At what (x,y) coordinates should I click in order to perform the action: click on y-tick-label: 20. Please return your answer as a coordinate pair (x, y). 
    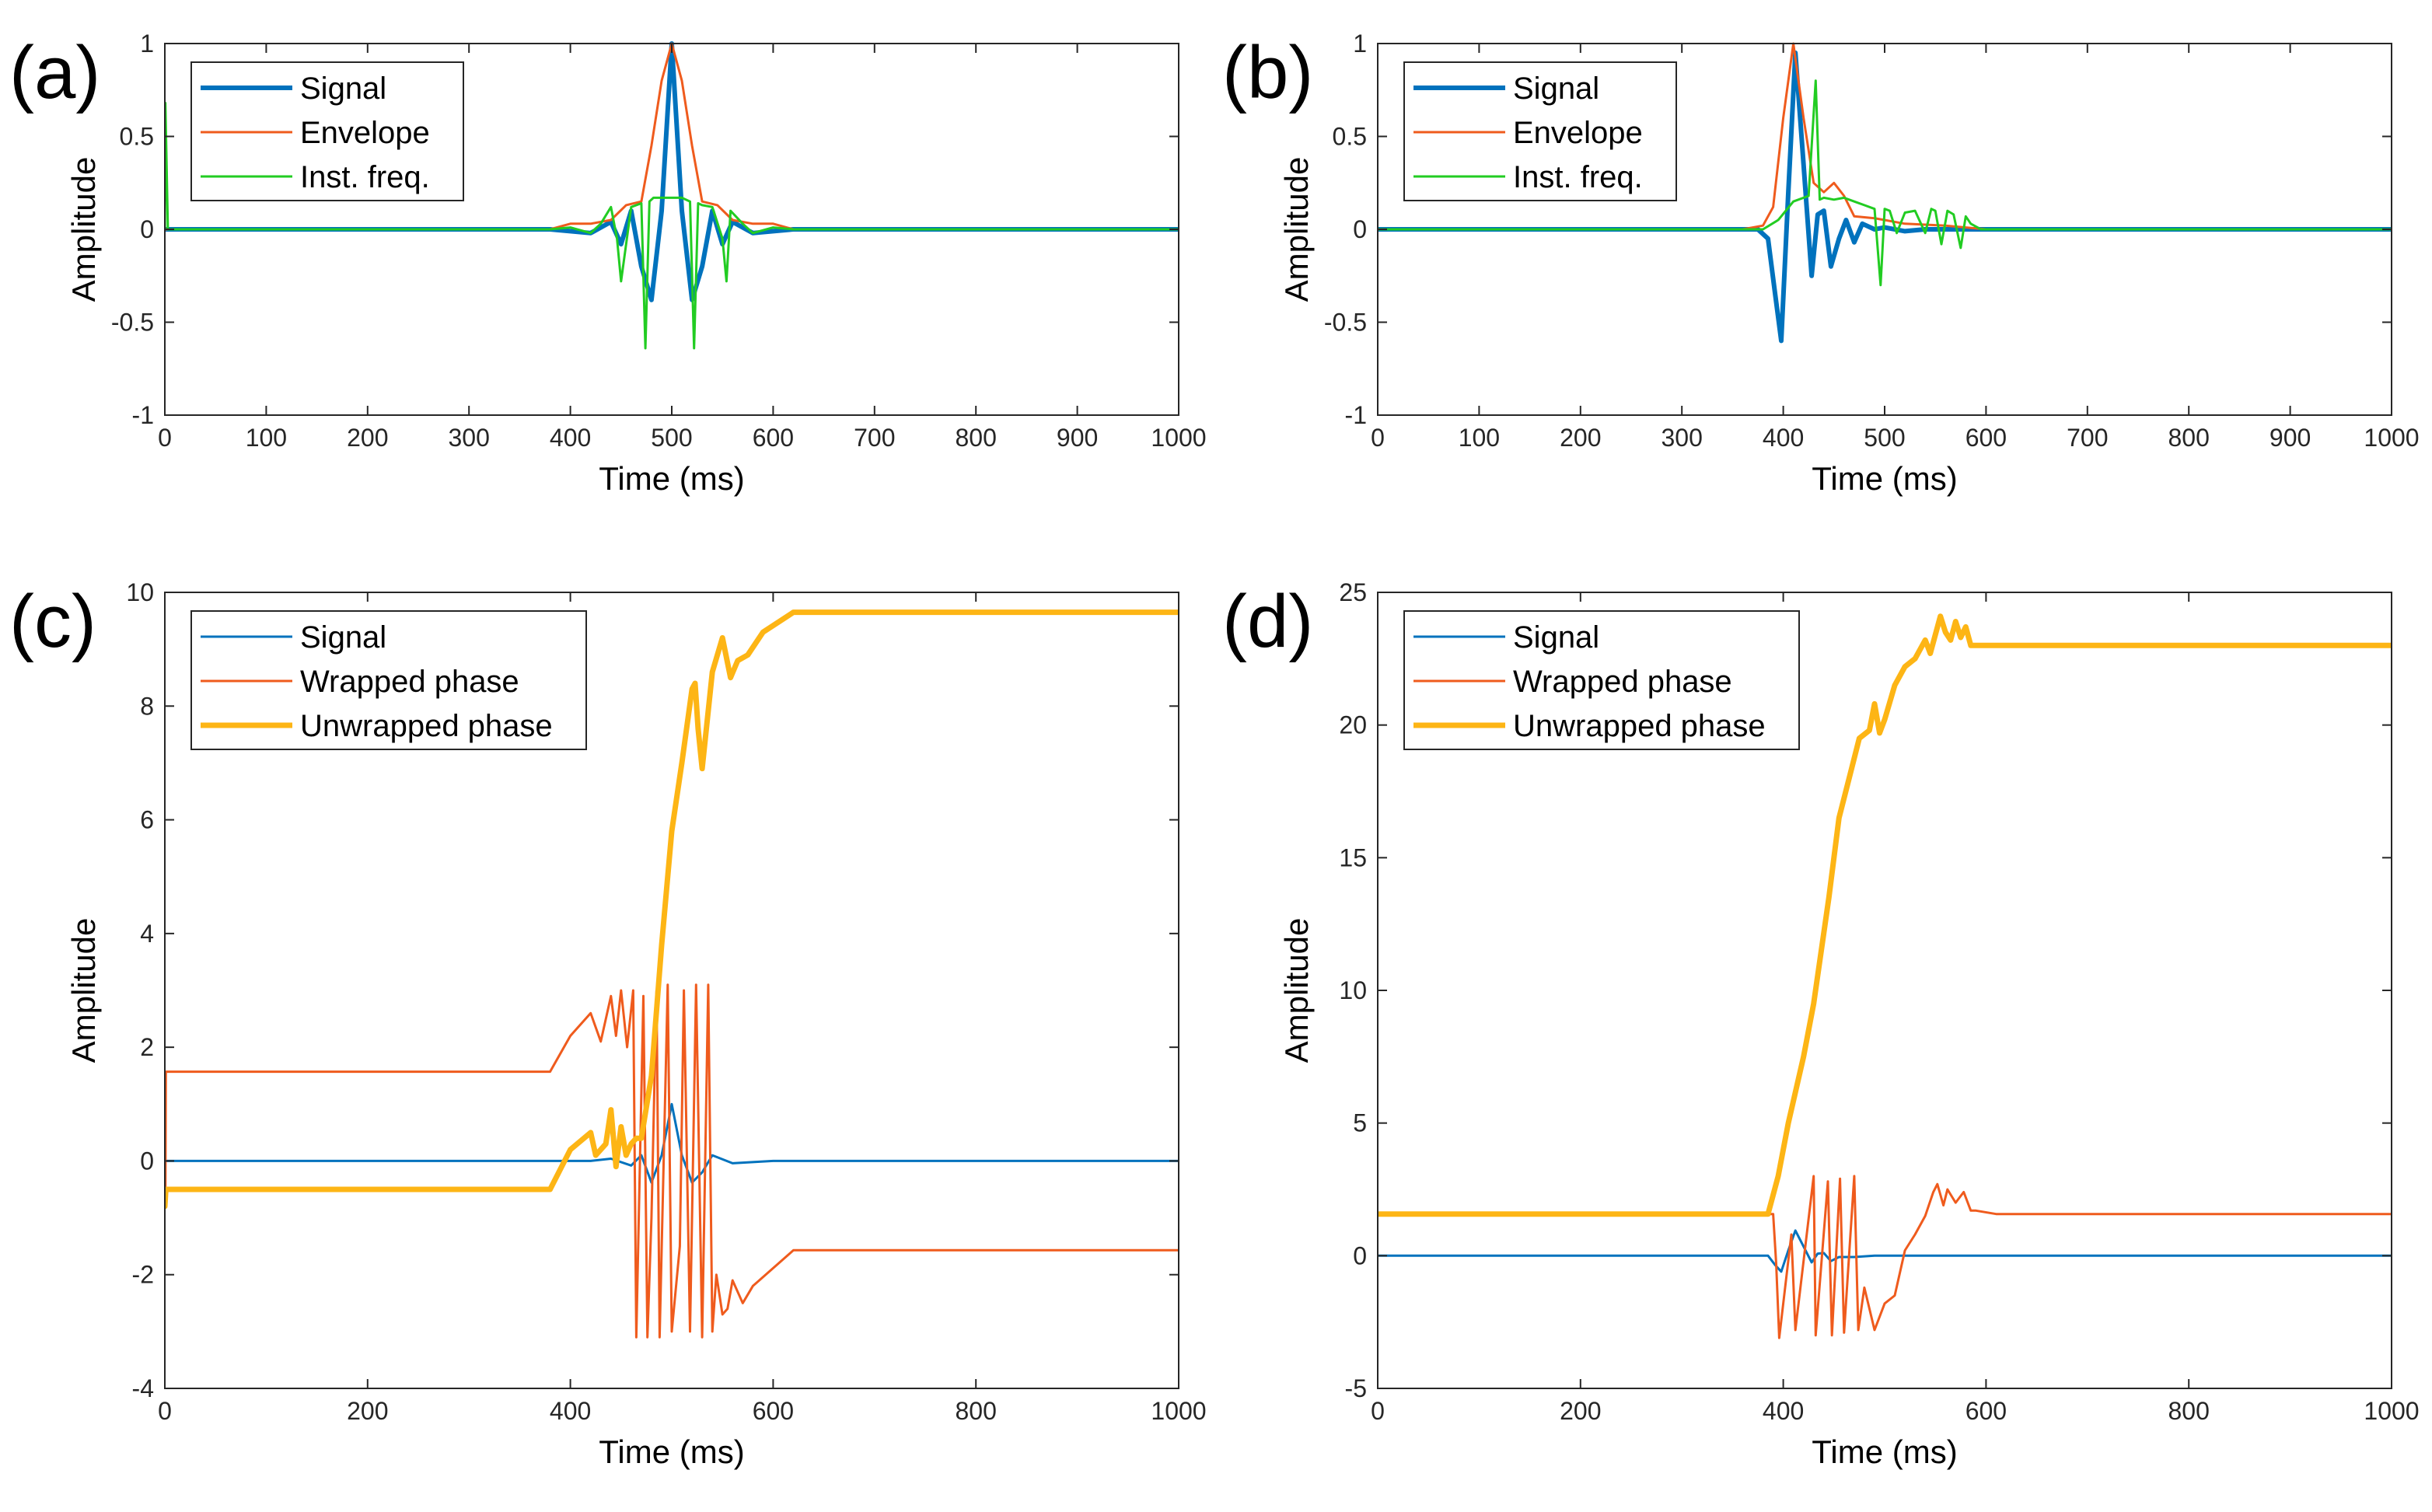
    Looking at the image, I should click on (1353, 725).